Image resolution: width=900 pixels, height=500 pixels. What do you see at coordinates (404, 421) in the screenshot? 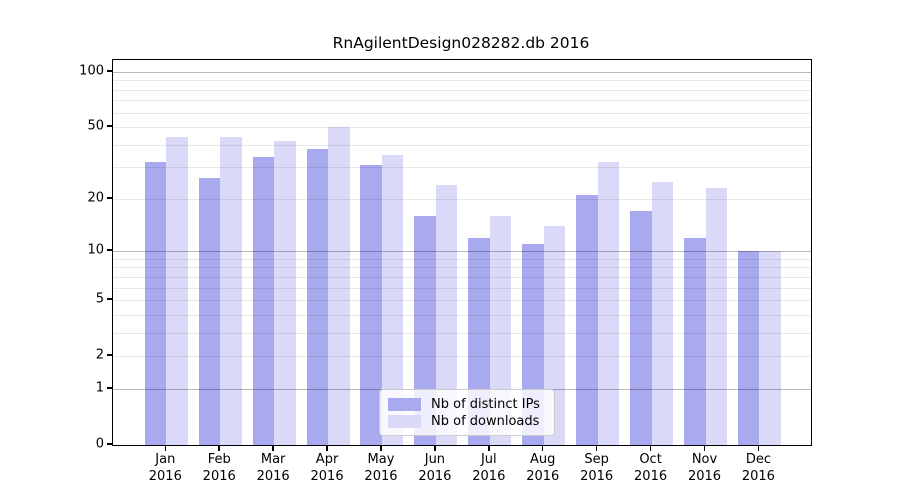
I see `legend-swatch-downloads-icon` at bounding box center [404, 421].